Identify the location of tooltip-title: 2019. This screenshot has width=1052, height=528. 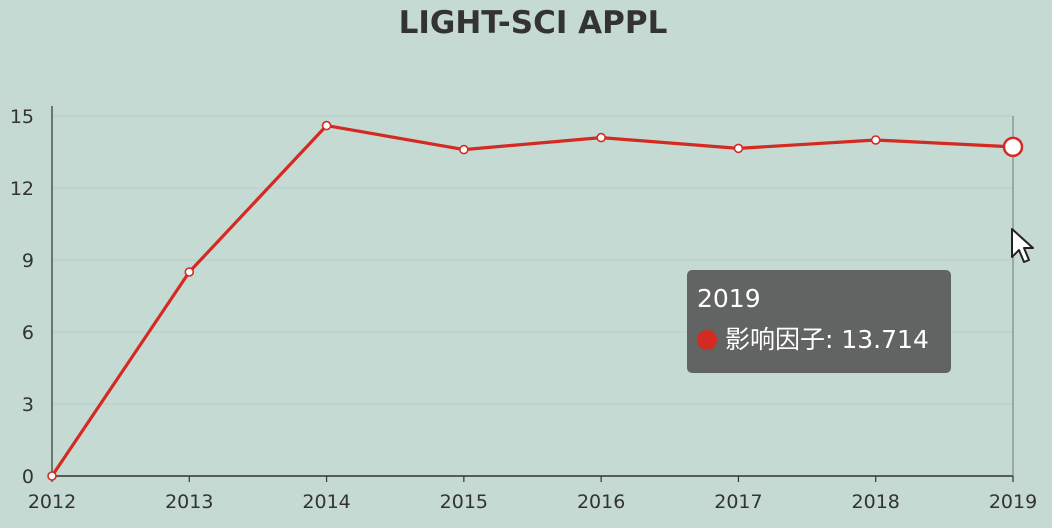
(729, 298).